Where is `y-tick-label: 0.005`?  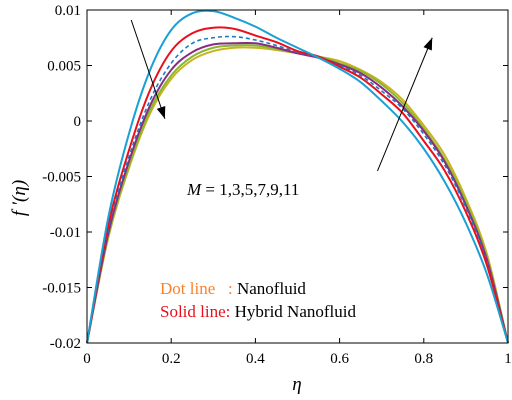 y-tick-label: 0.005 is located at coordinates (64, 67).